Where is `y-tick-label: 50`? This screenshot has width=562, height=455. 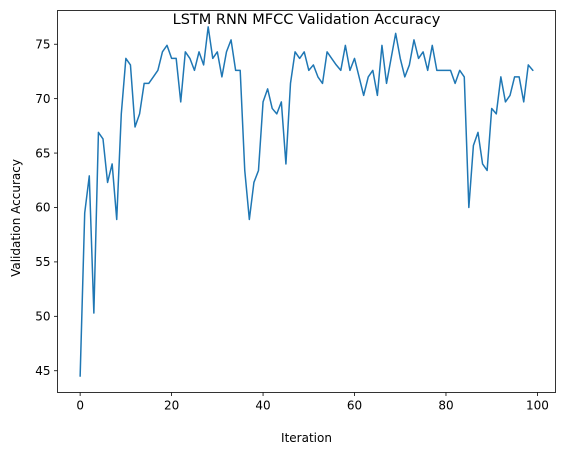
y-tick-label: 50 is located at coordinates (42, 317).